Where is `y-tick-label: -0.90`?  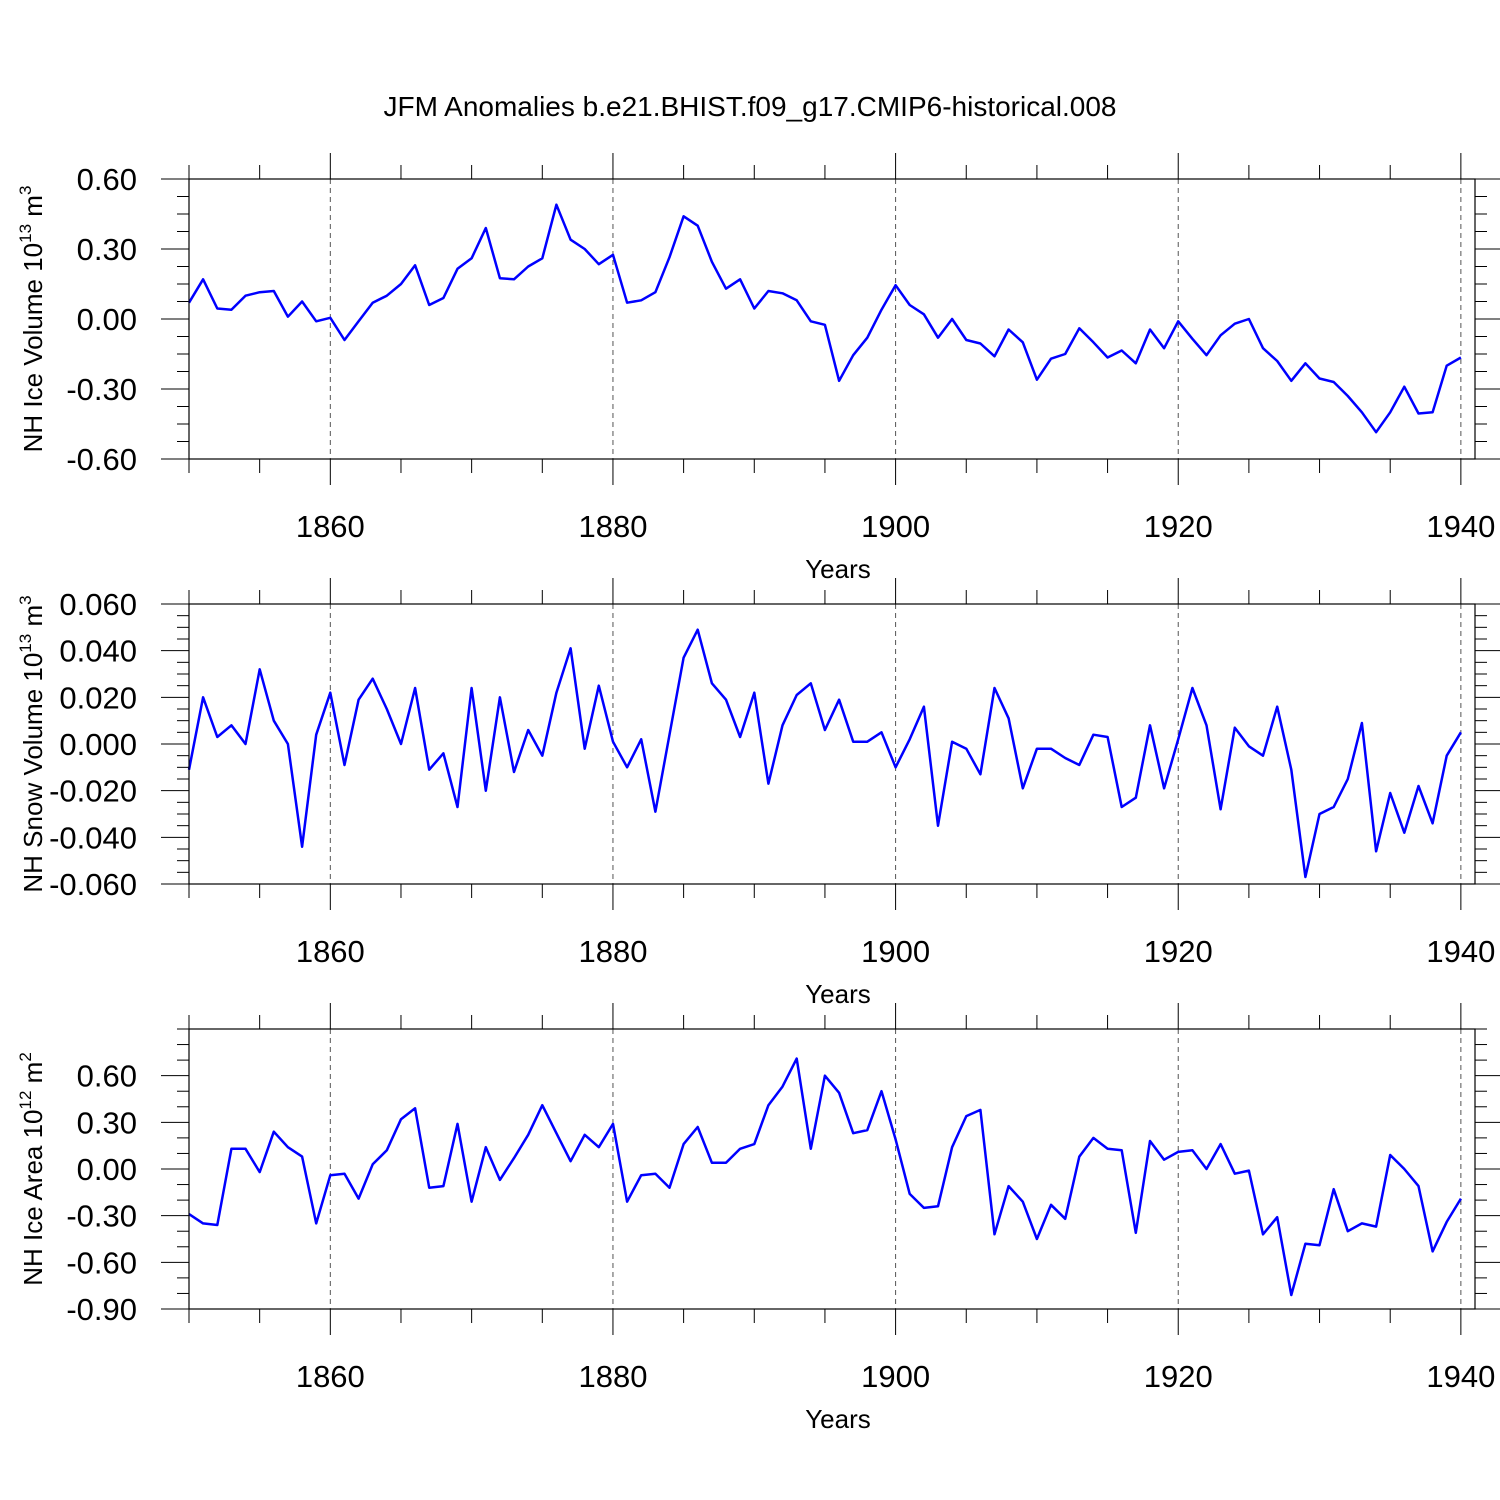
y-tick-label: -0.90 is located at coordinates (101, 1309).